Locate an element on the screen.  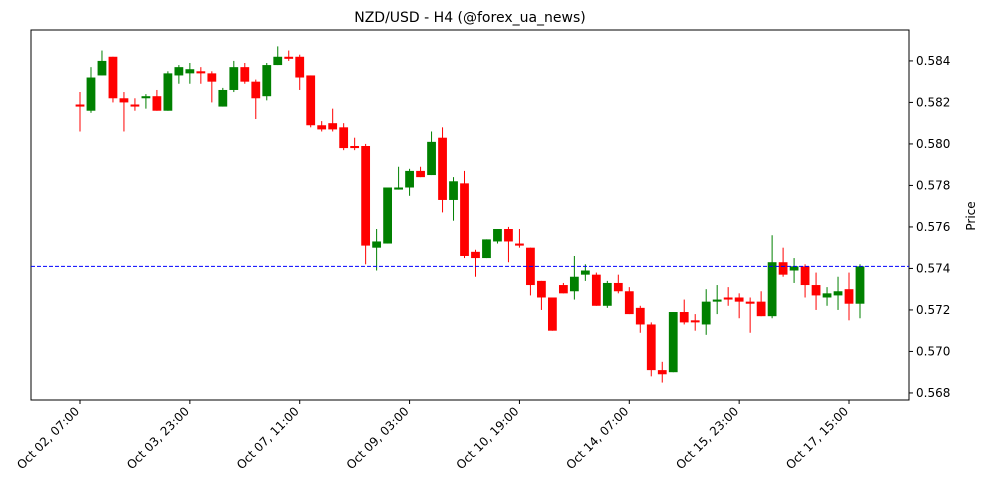
y-tick-label: 0.570 is located at coordinates (933, 351).